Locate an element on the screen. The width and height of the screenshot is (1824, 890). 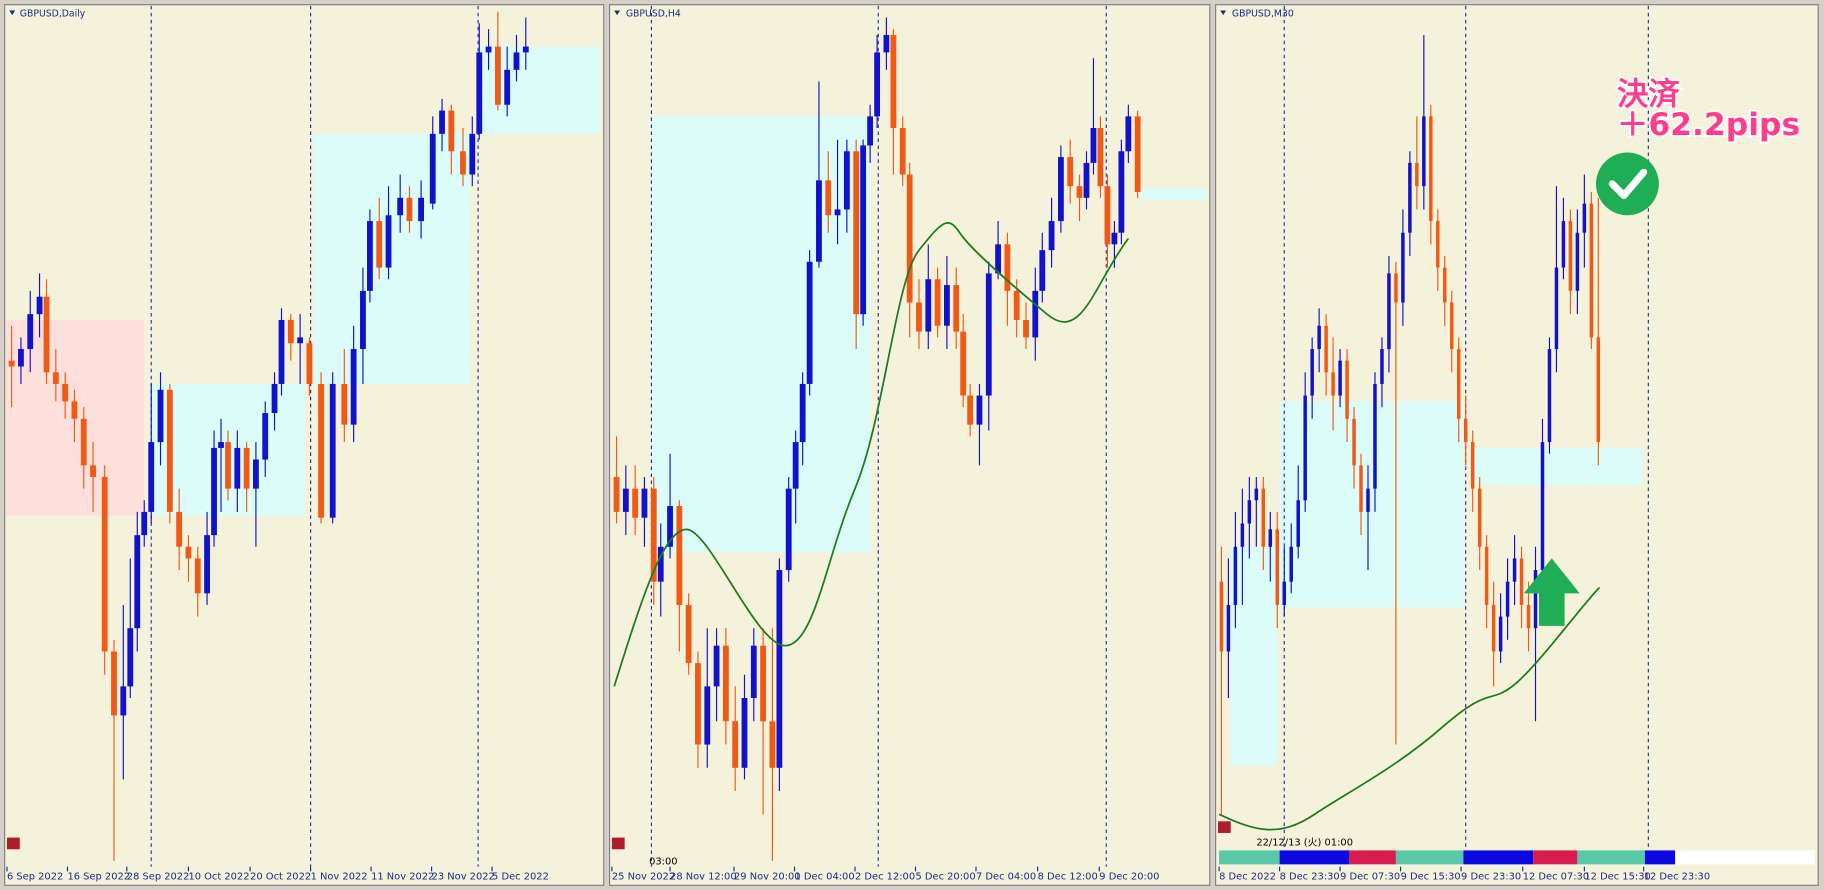
time-label: 9 Dec 07:30 is located at coordinates (1370, 876).